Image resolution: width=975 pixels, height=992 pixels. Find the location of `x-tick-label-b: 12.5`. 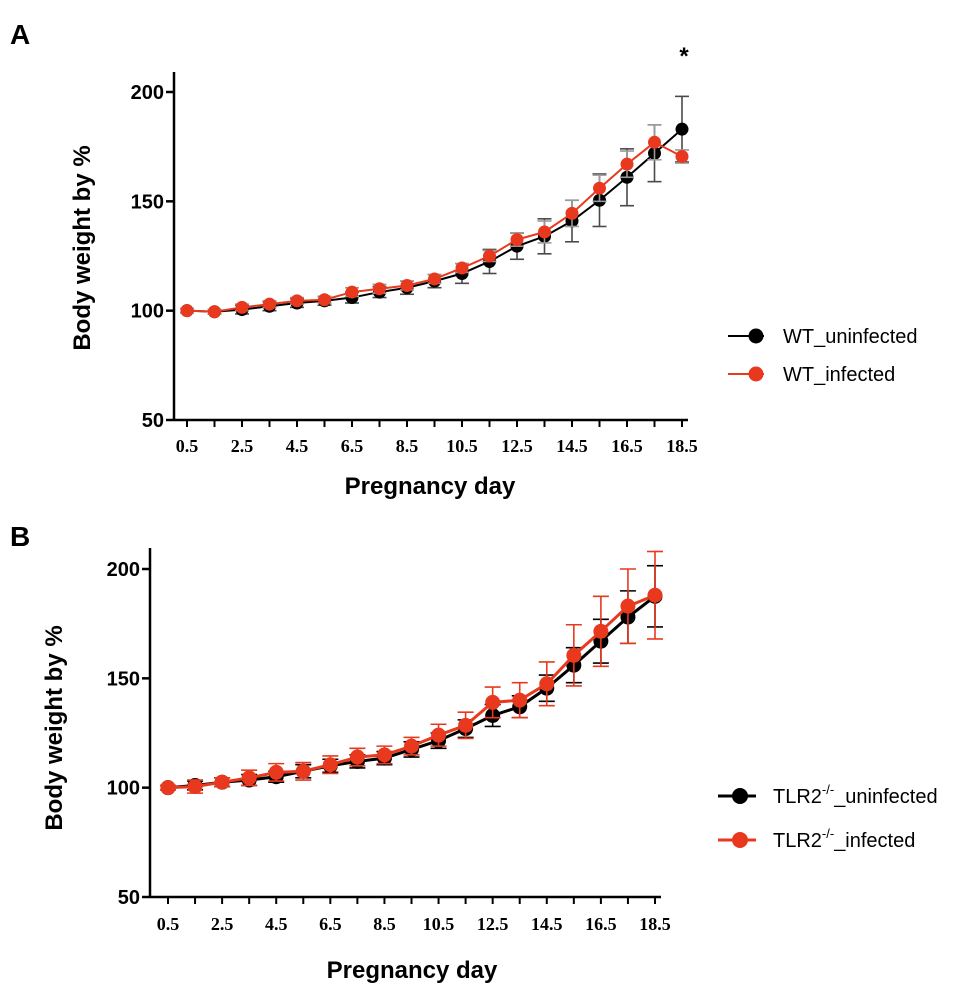

x-tick-label-b: 12.5 is located at coordinates (493, 924).